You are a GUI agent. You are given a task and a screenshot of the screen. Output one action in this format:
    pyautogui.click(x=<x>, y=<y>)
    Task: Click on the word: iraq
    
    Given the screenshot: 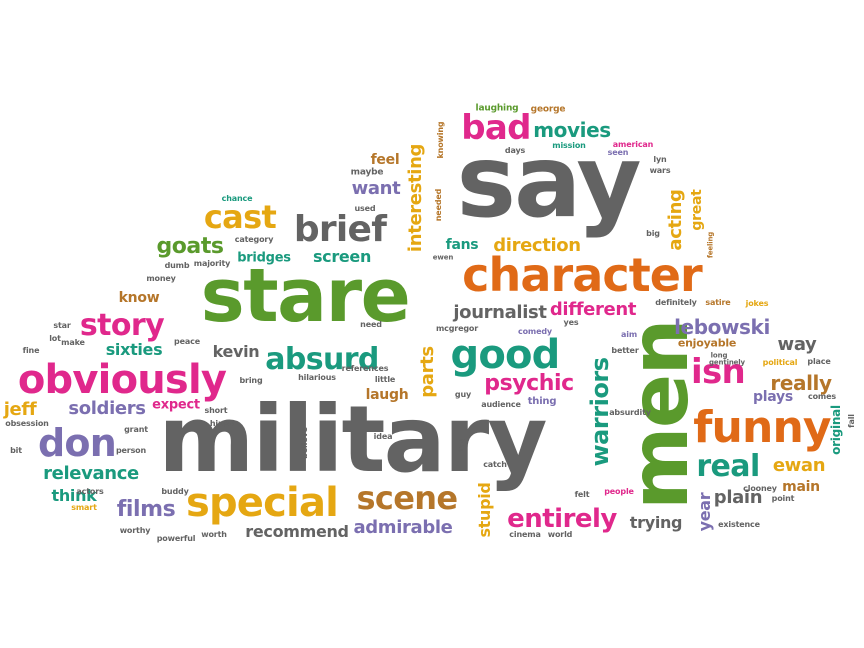 What is the action you would take?
    pyautogui.click(x=461, y=445)
    